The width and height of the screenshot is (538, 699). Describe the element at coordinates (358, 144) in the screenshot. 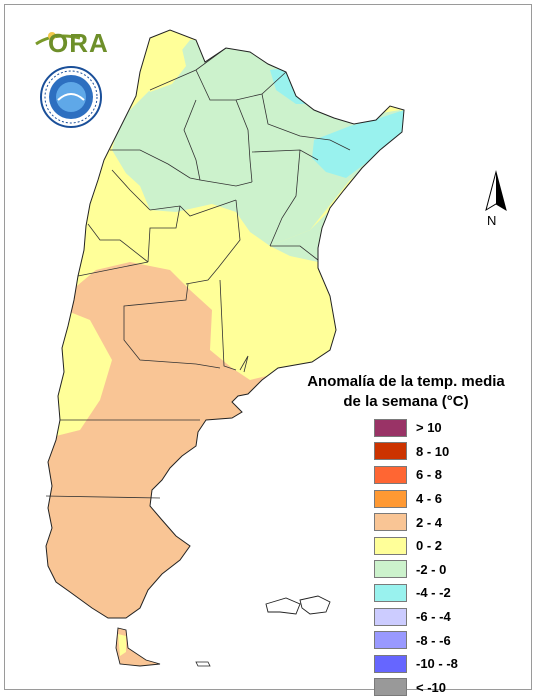

I see `zone-neg4-neg2-misiones` at that location.